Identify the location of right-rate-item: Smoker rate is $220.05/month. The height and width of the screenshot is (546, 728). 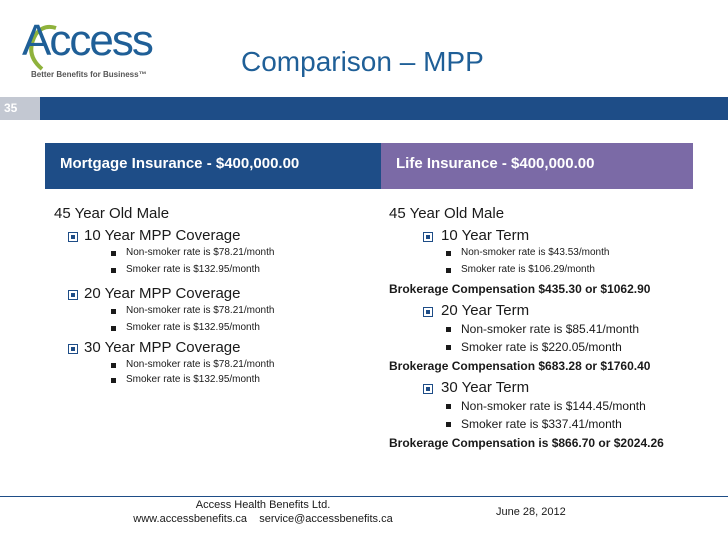
(556, 347).